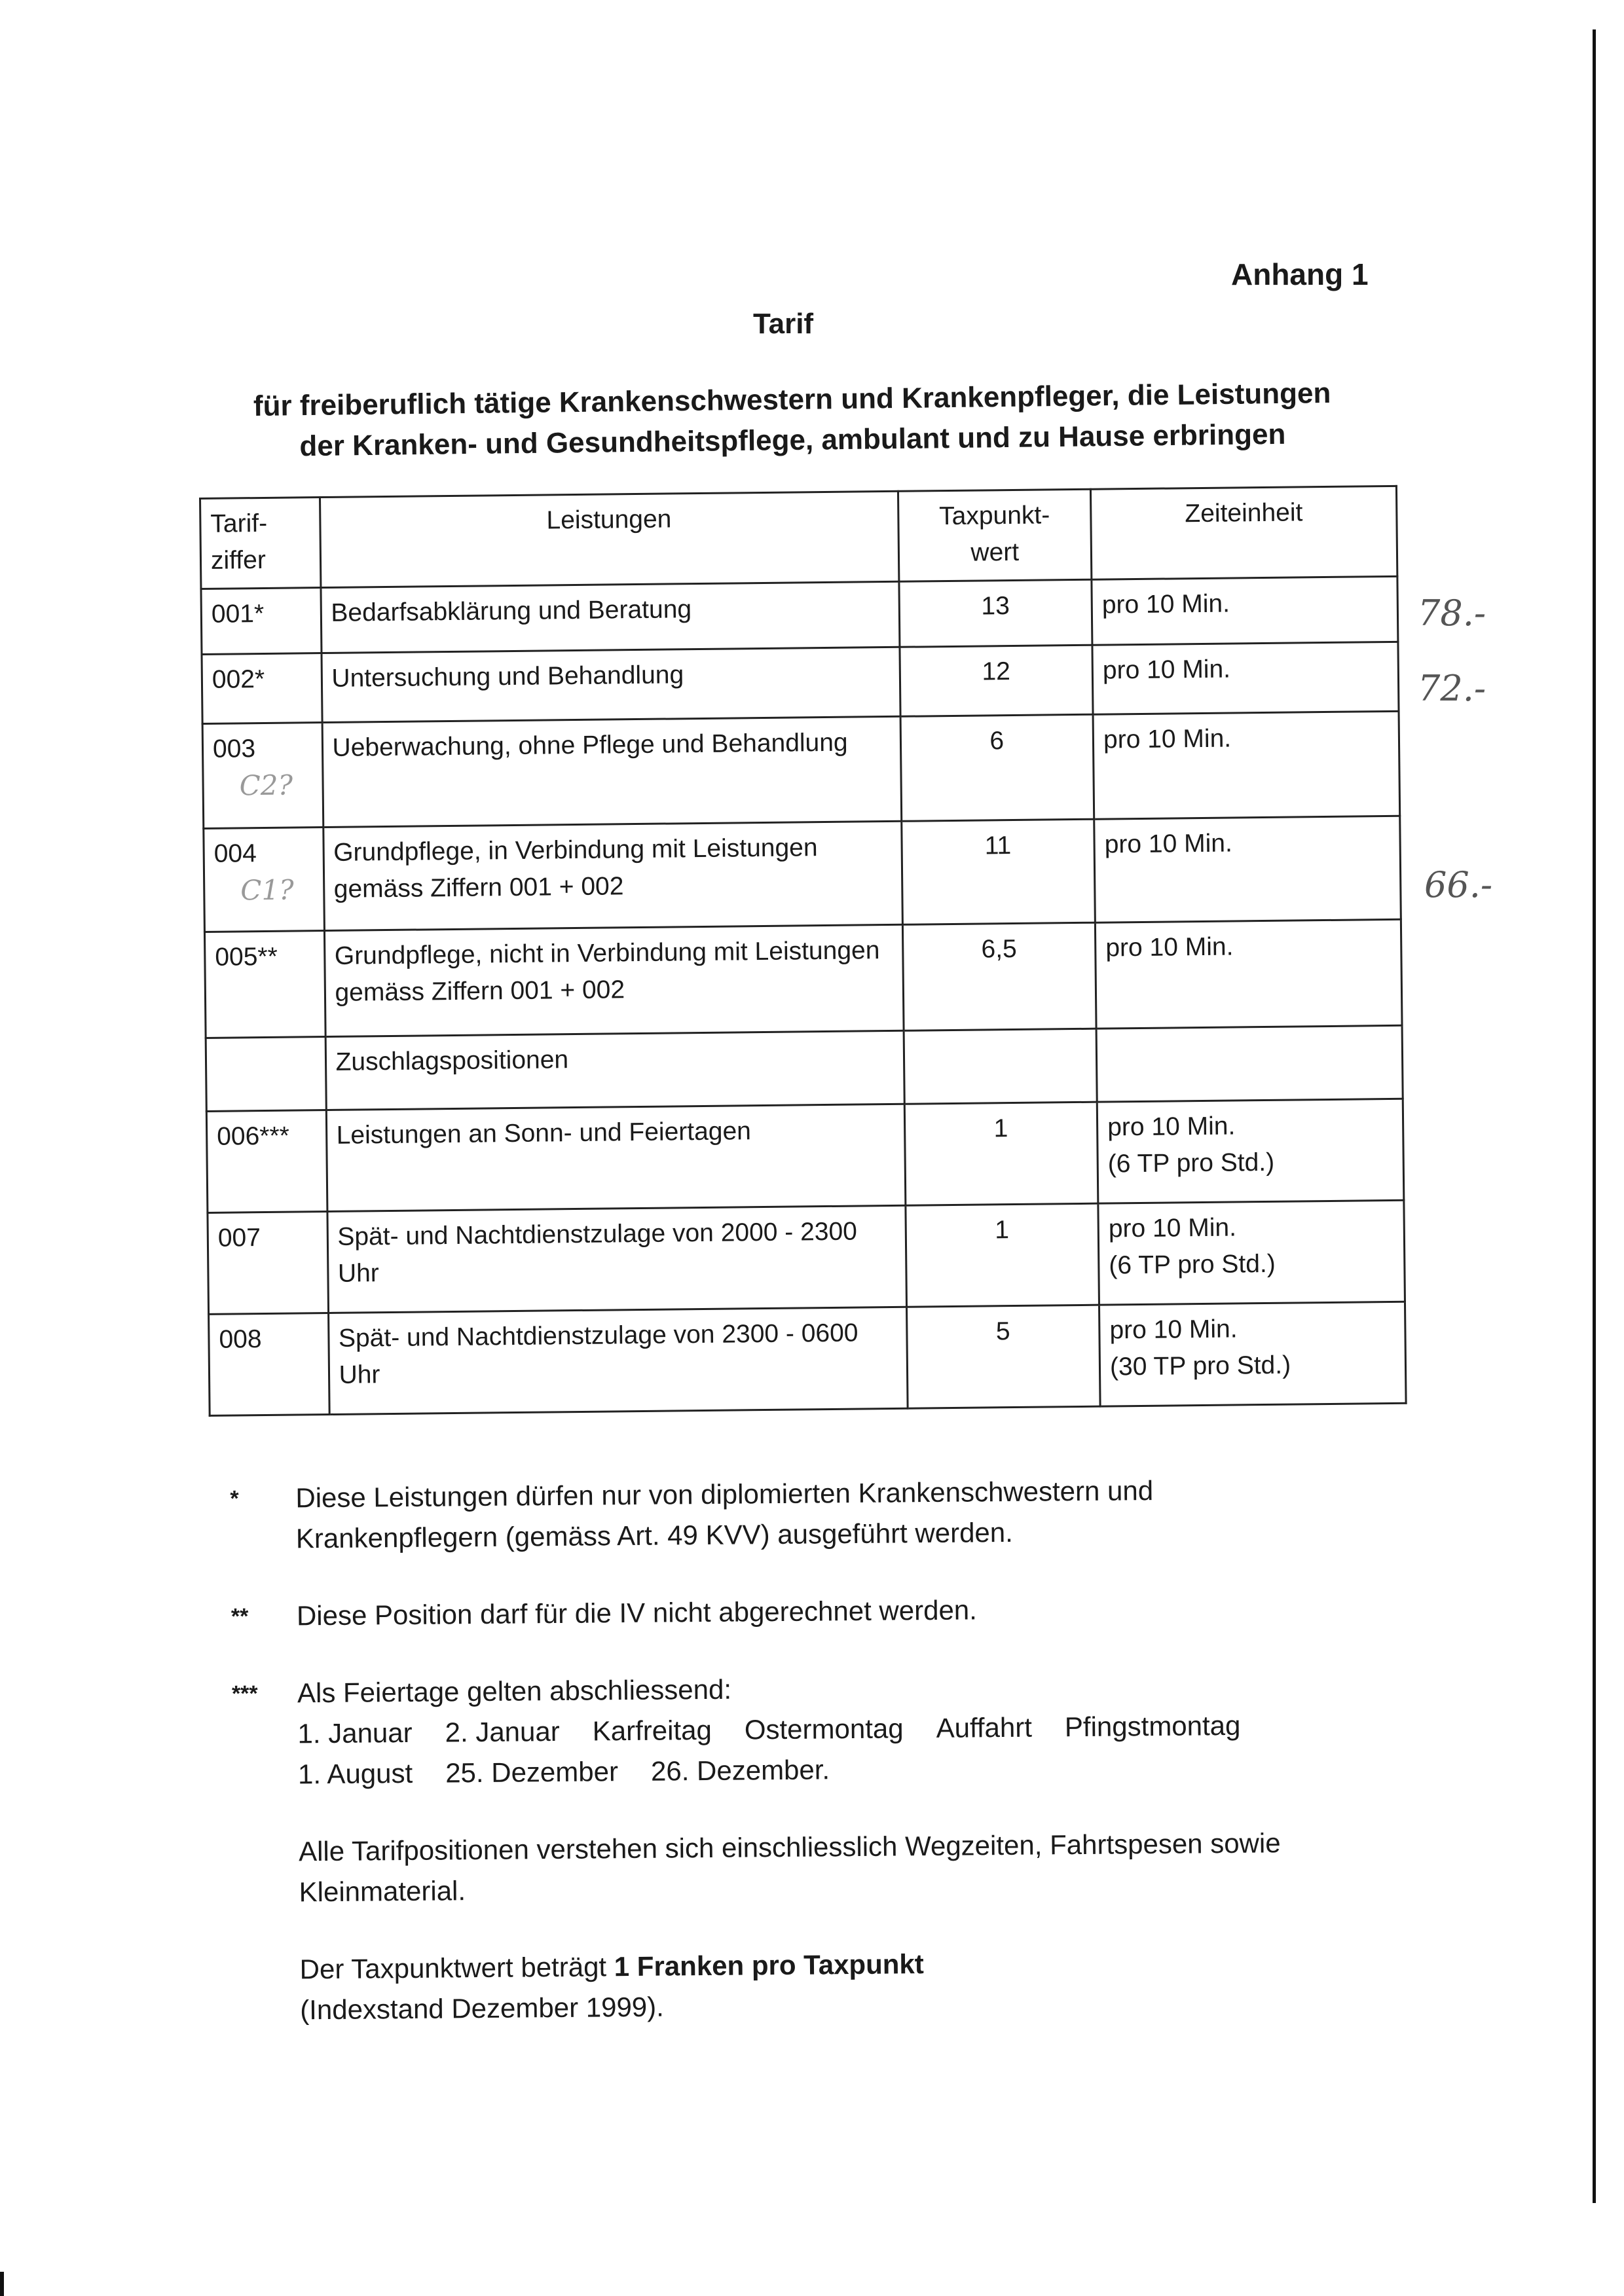  Describe the element at coordinates (355, 1773) in the screenshot. I see `holiday: 1. August` at that location.